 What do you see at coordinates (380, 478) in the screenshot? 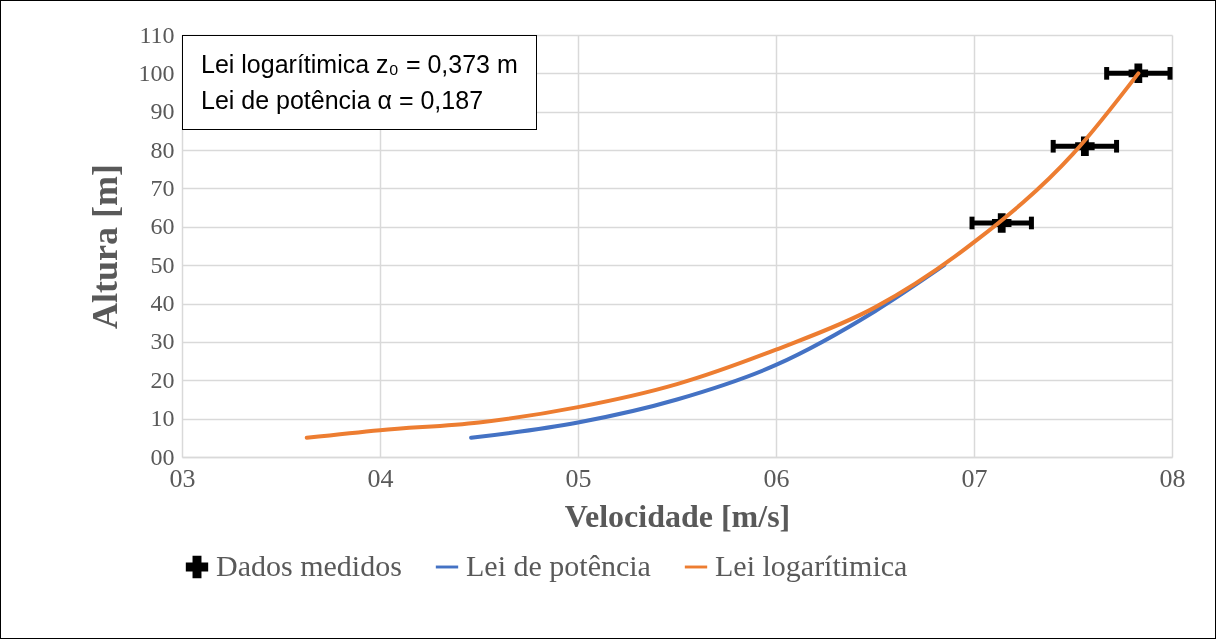
I see `x-tick-label: 04` at bounding box center [380, 478].